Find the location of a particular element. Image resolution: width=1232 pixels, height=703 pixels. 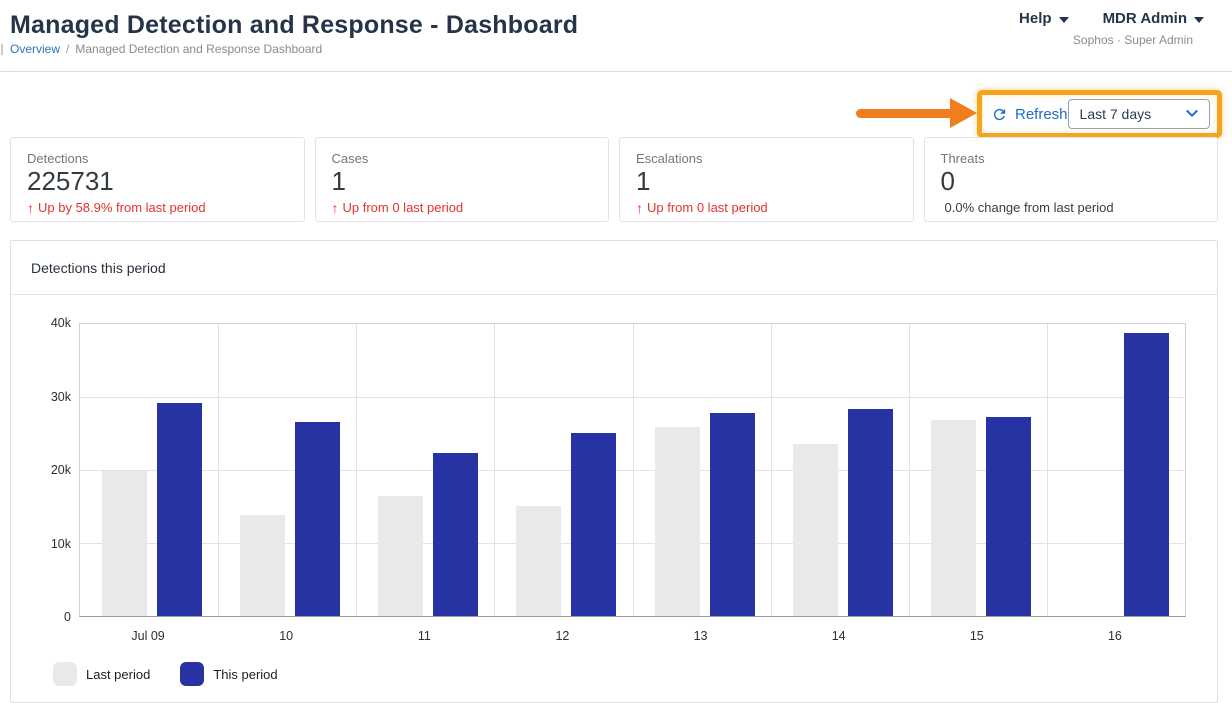

stat-card-label: Escalations is located at coordinates (669, 158).